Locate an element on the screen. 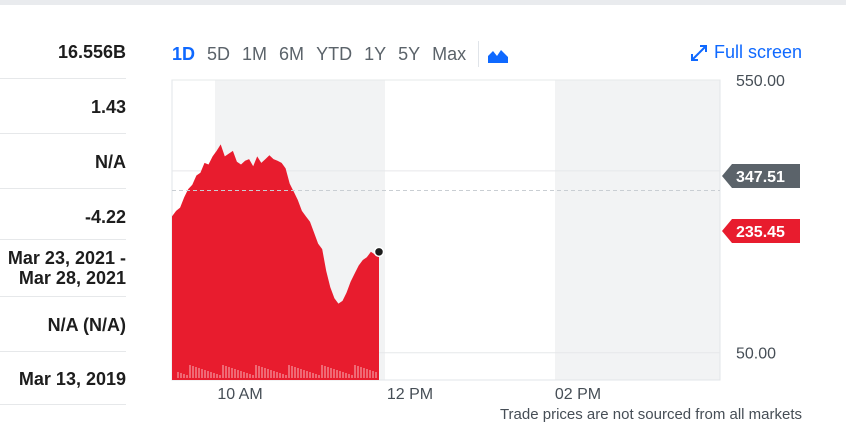 Image resolution: width=846 pixels, height=425 pixels. range-1m-button: 1M is located at coordinates (255, 54).